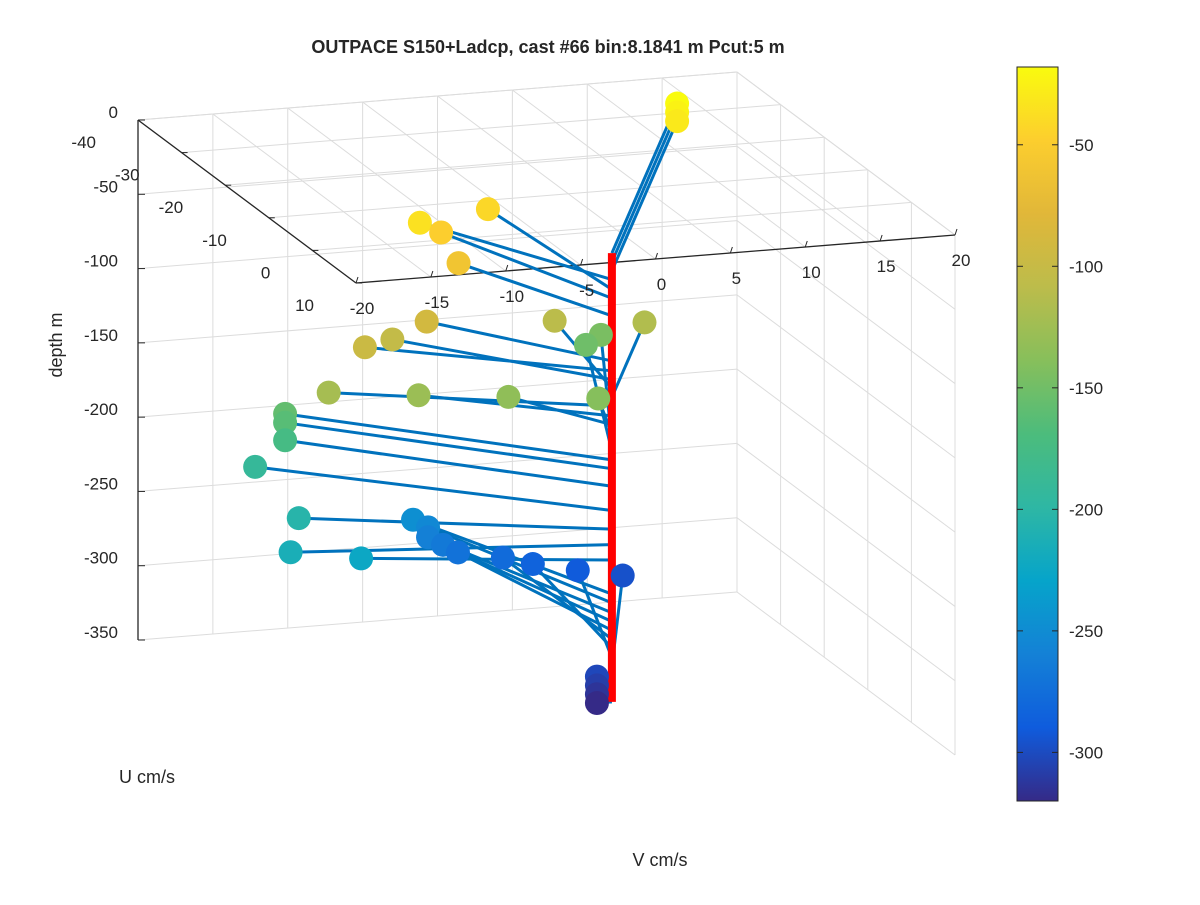 This screenshot has width=1200, height=905. Describe the element at coordinates (304, 305) in the screenshot. I see `y-tick-label: 10` at that location.